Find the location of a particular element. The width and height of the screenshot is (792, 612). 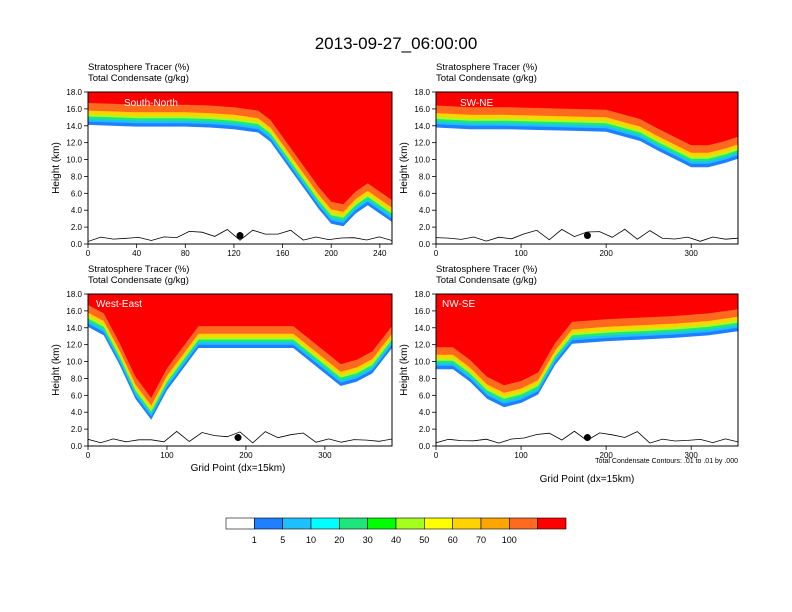

x-tick-label: 300 is located at coordinates (325, 455).